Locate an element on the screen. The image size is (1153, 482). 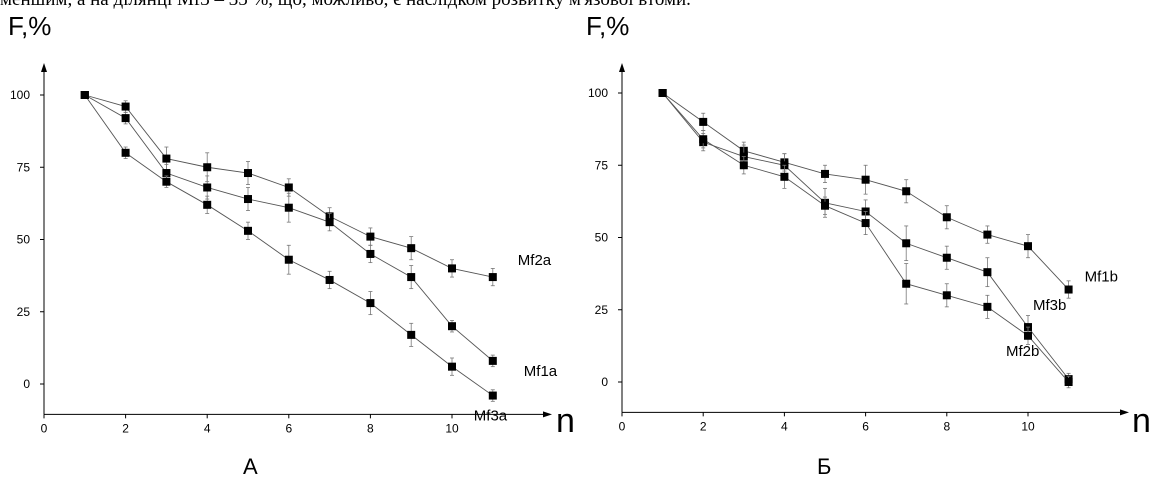
series-label: Mf2a is located at coordinates (535, 260).